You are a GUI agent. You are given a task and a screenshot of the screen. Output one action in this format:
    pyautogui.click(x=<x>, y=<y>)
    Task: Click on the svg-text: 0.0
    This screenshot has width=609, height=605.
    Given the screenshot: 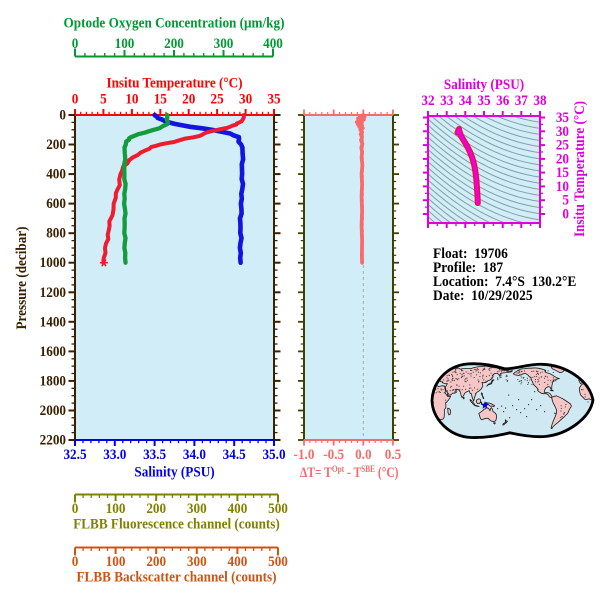 What is the action you would take?
    pyautogui.click(x=363, y=454)
    